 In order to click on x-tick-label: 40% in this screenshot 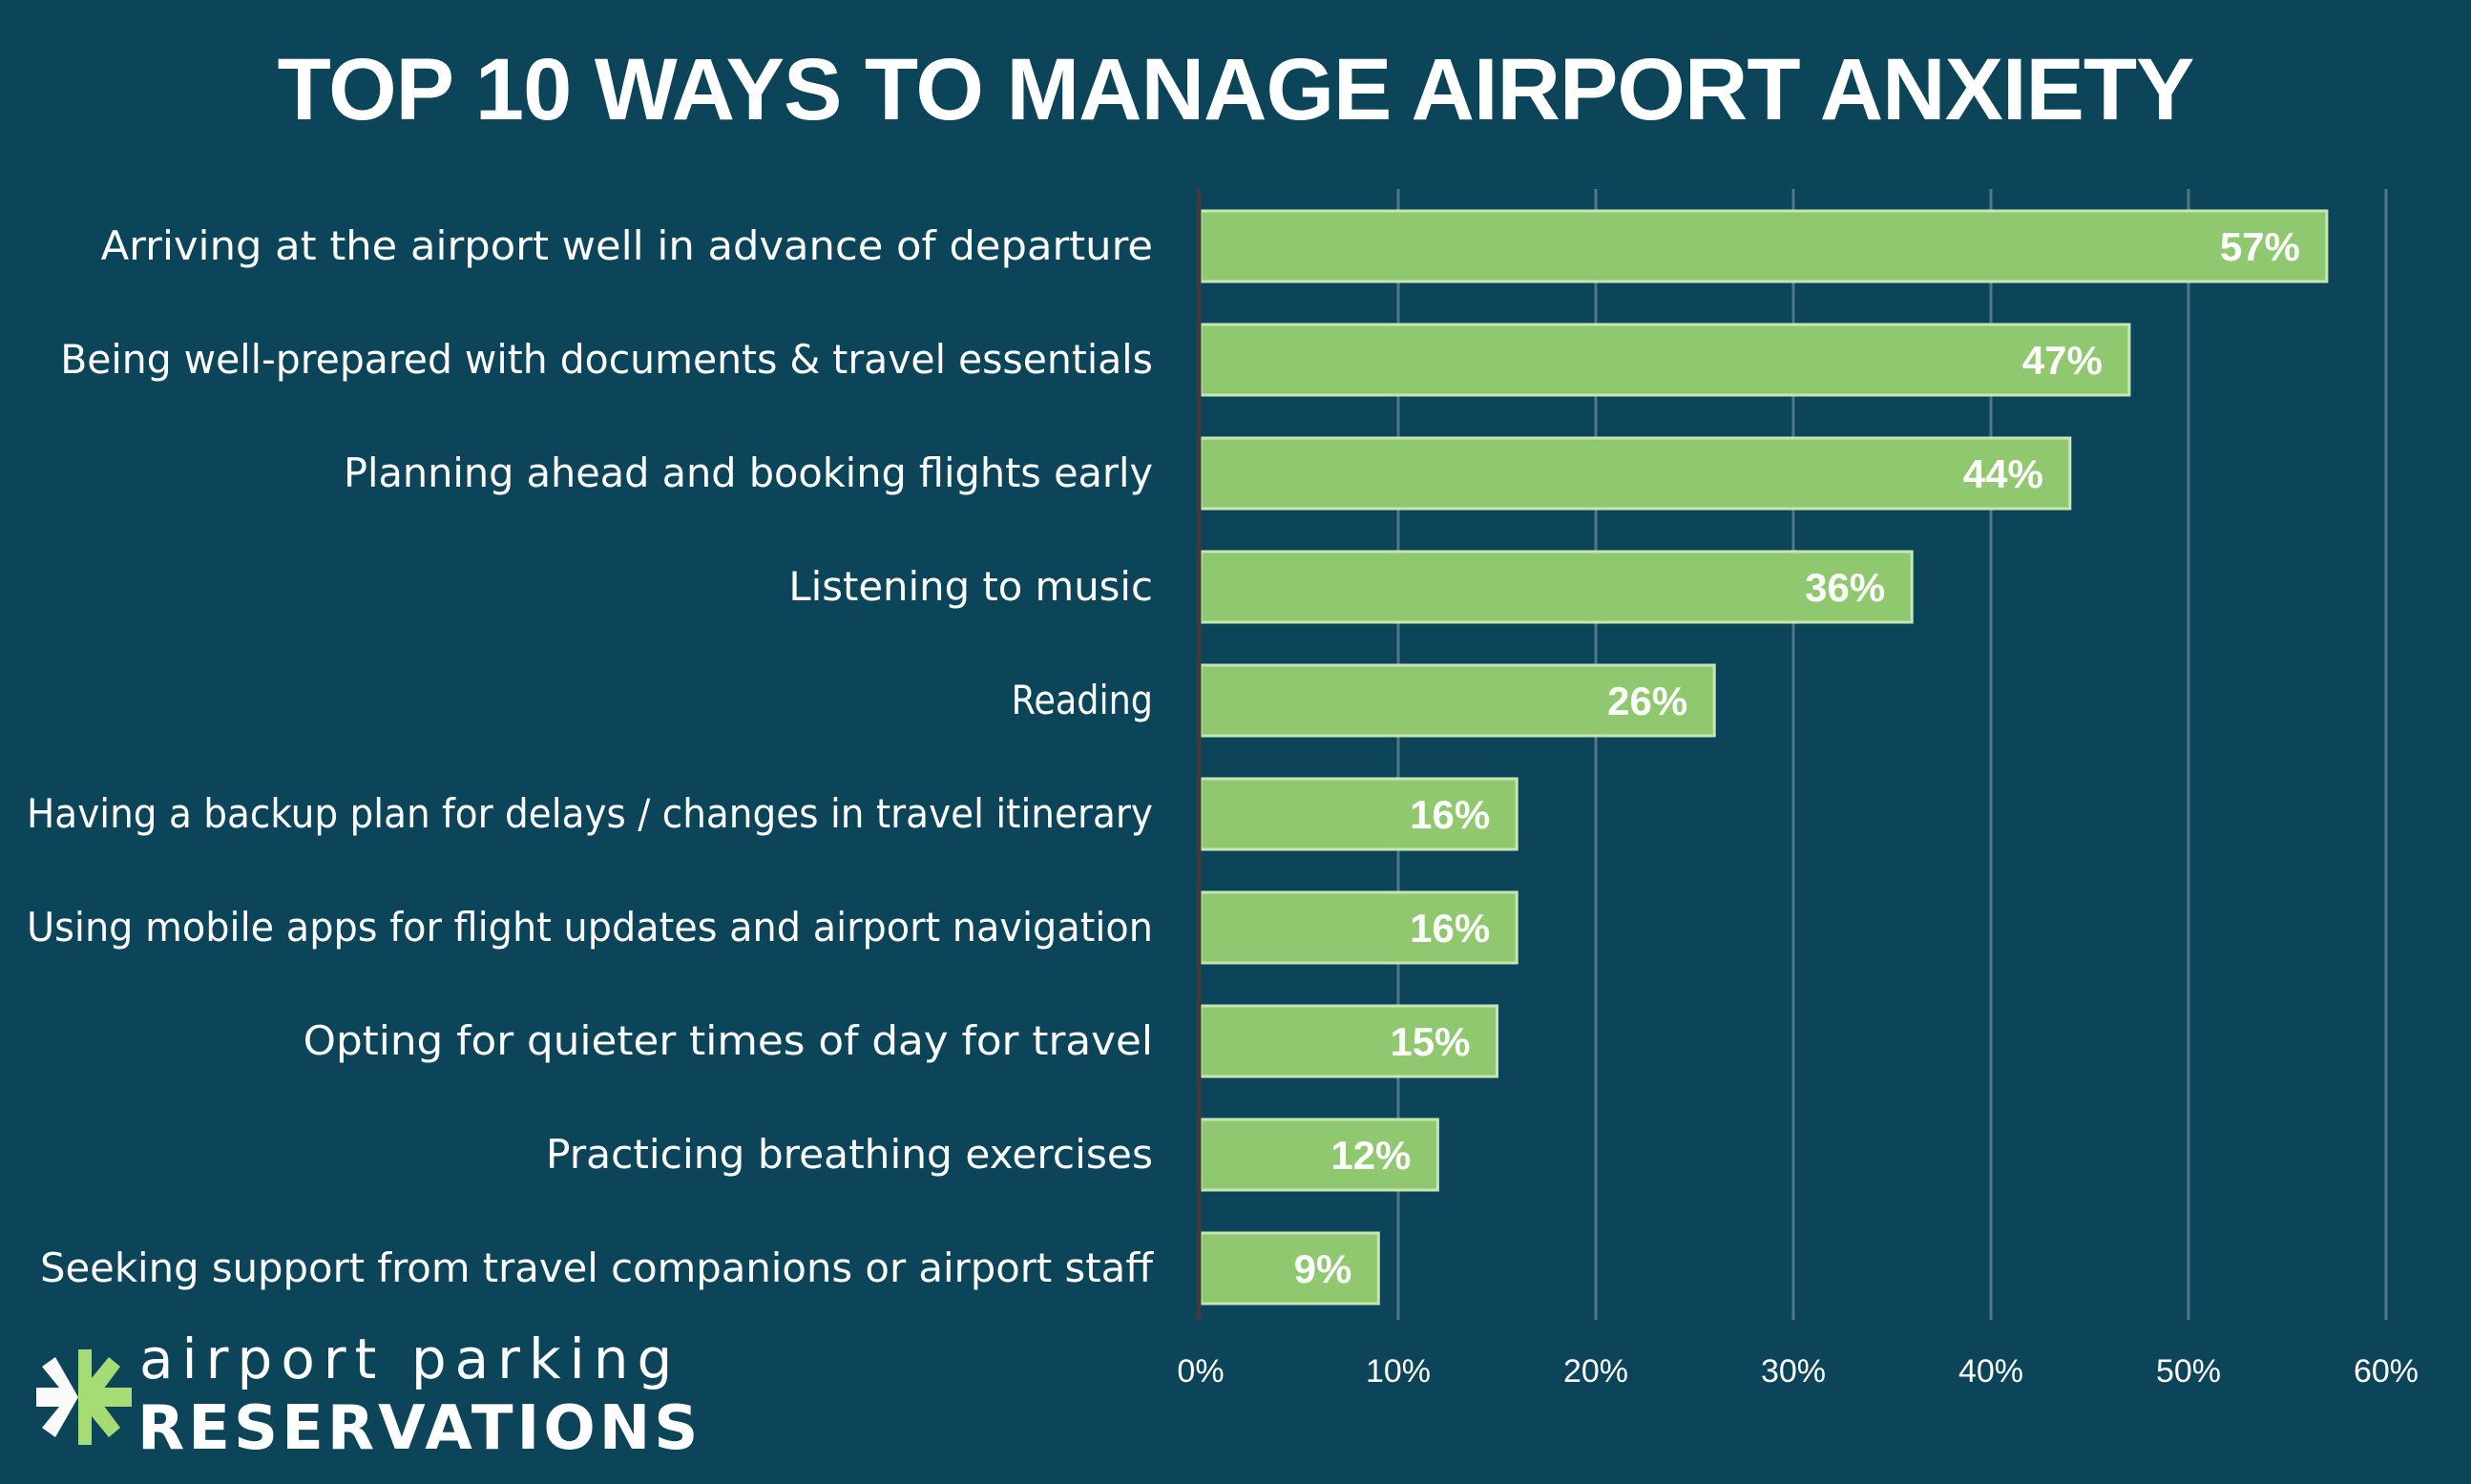, I will do `click(1990, 1371)`.